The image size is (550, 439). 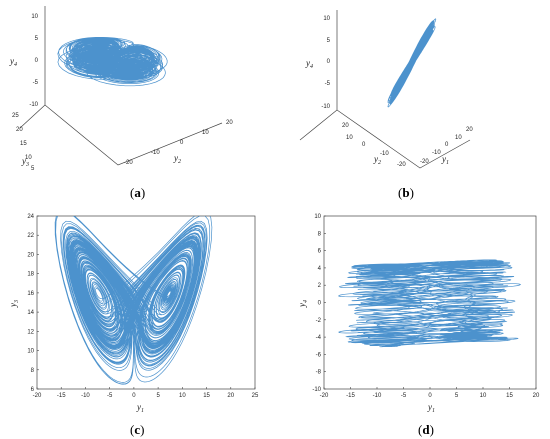 I want to click on panel-a-zlabel: y4, so click(x=13, y=62).